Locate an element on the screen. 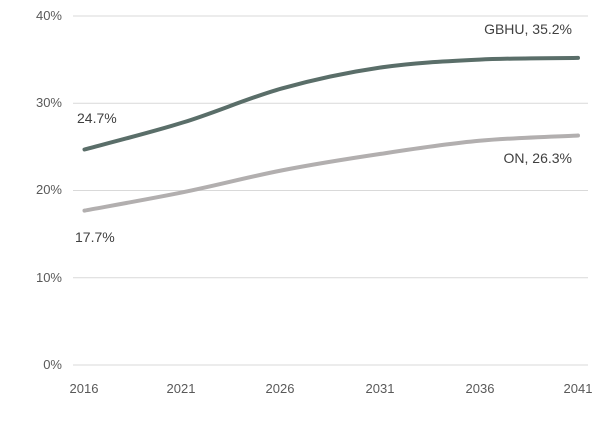 The width and height of the screenshot is (614, 425). on-start-value-label: 17.7% is located at coordinates (95, 237).